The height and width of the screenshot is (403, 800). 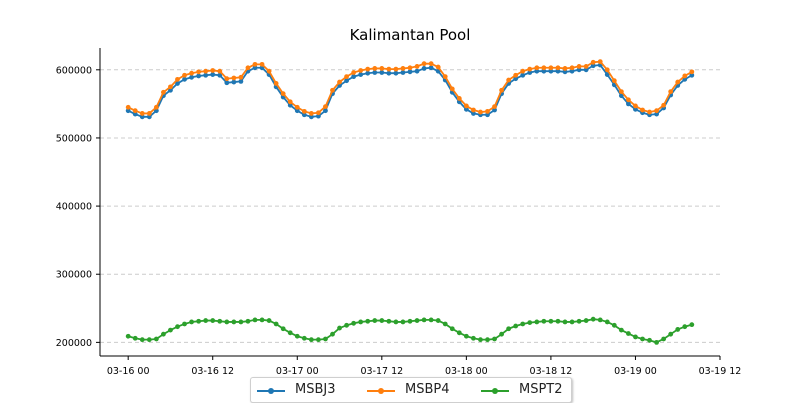 I want to click on x-tick-label: 03-19 12, so click(x=720, y=371).